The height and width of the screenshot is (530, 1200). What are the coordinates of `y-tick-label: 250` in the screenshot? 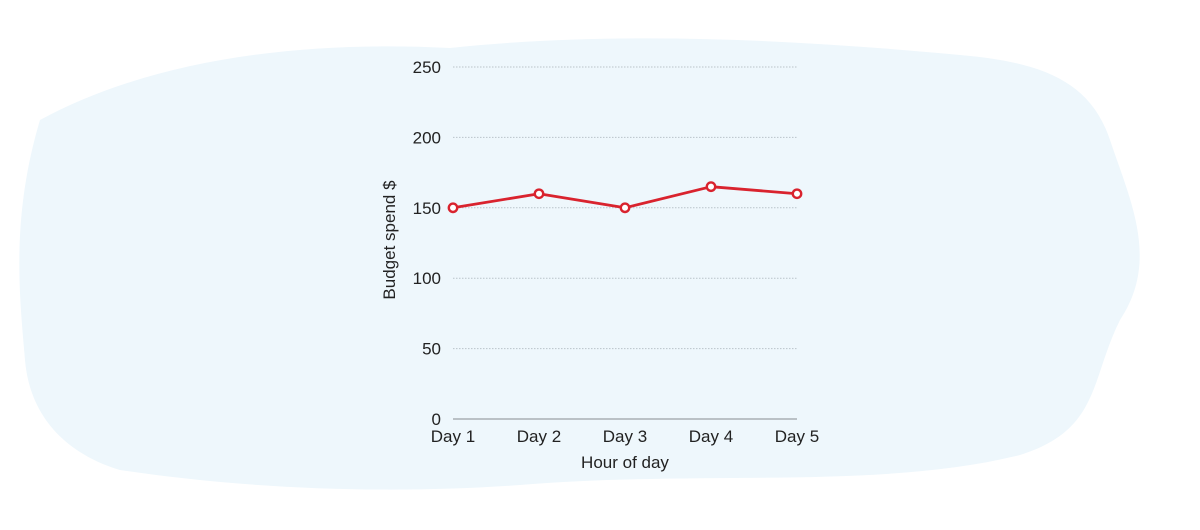 It's located at (427, 67).